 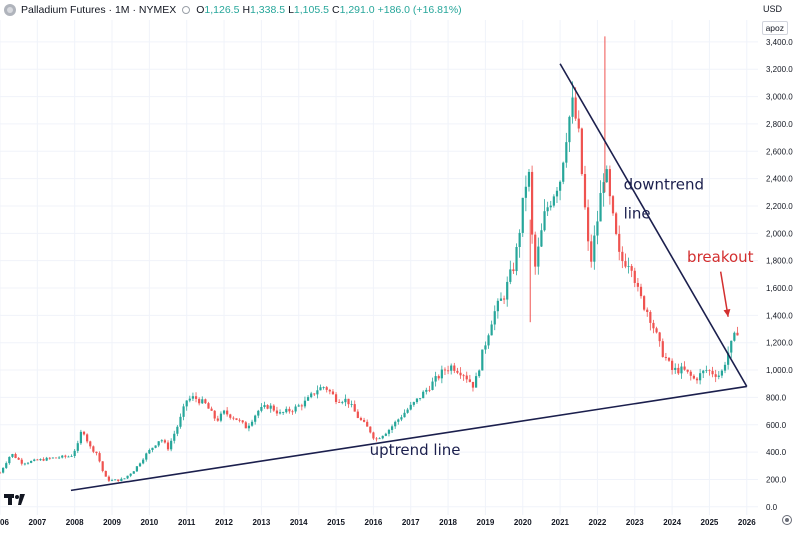 What do you see at coordinates (772, 507) in the screenshot?
I see `y-tick-label: 0.0` at bounding box center [772, 507].